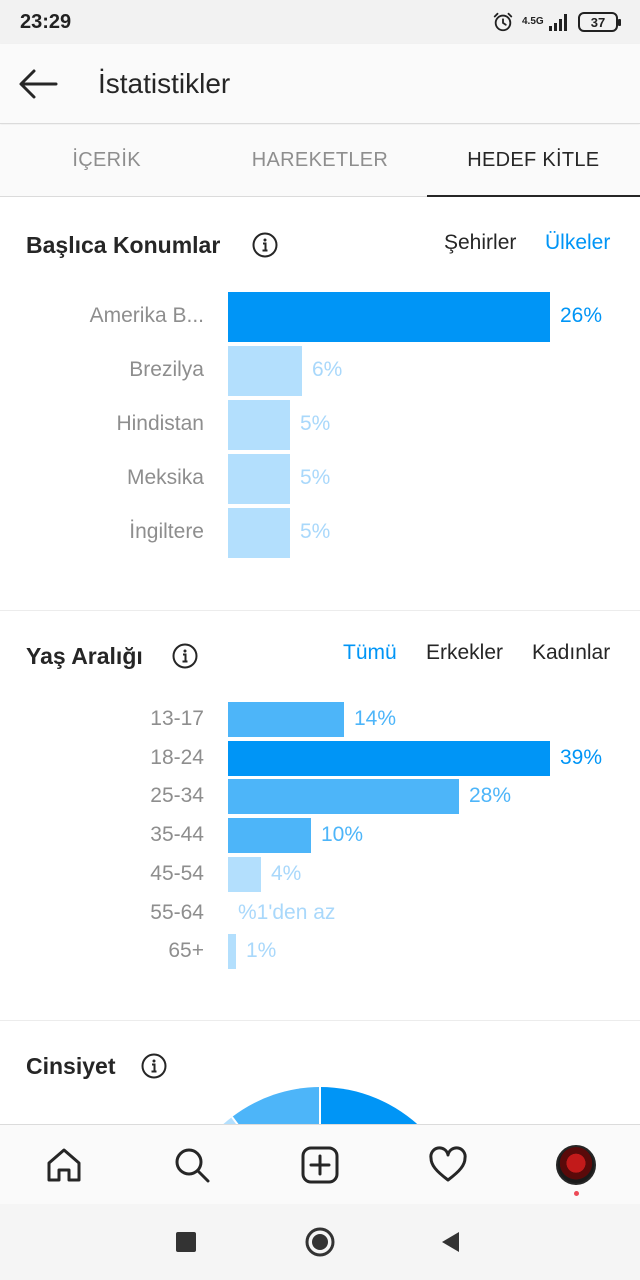 This screenshot has height=1280, width=640. What do you see at coordinates (327, 369) in the screenshot?
I see `location-value-label: 6%` at bounding box center [327, 369].